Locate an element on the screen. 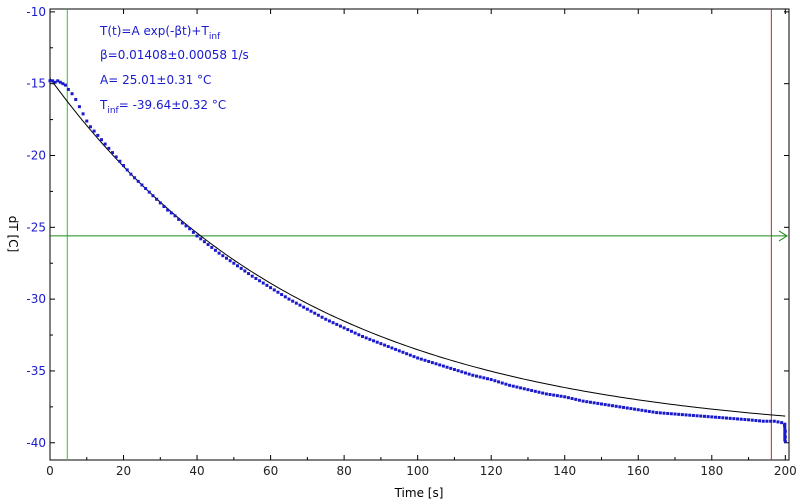 Image resolution: width=800 pixels, height=504 pixels. annotation-tinf-sub: inf is located at coordinates (113, 111).